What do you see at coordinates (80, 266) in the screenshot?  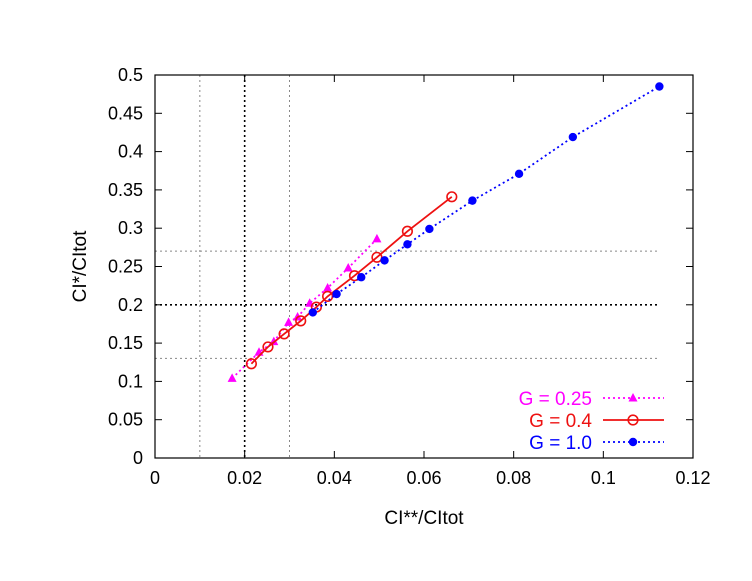 I see `y-axis-label: CI*/CItot` at bounding box center [80, 266].